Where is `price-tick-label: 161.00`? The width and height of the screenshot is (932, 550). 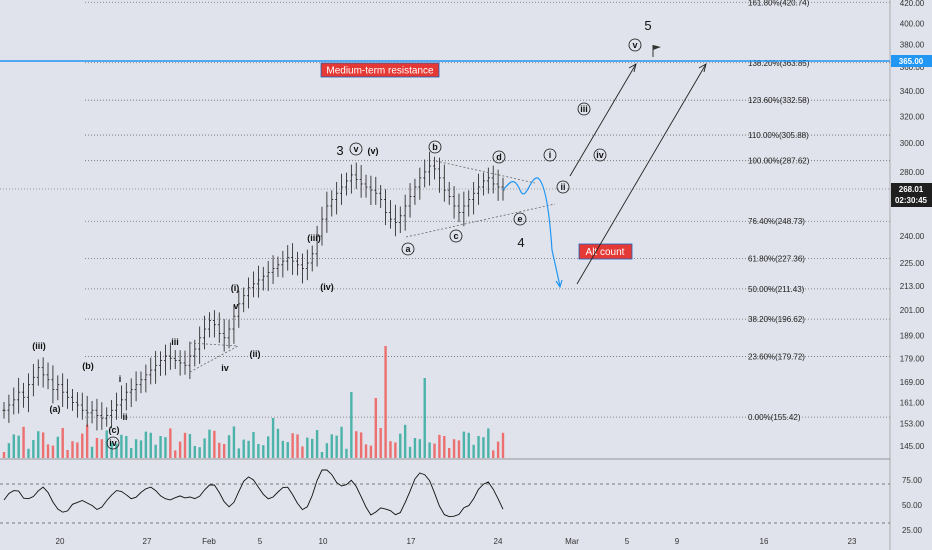 price-tick-label: 161.00 is located at coordinates (912, 402).